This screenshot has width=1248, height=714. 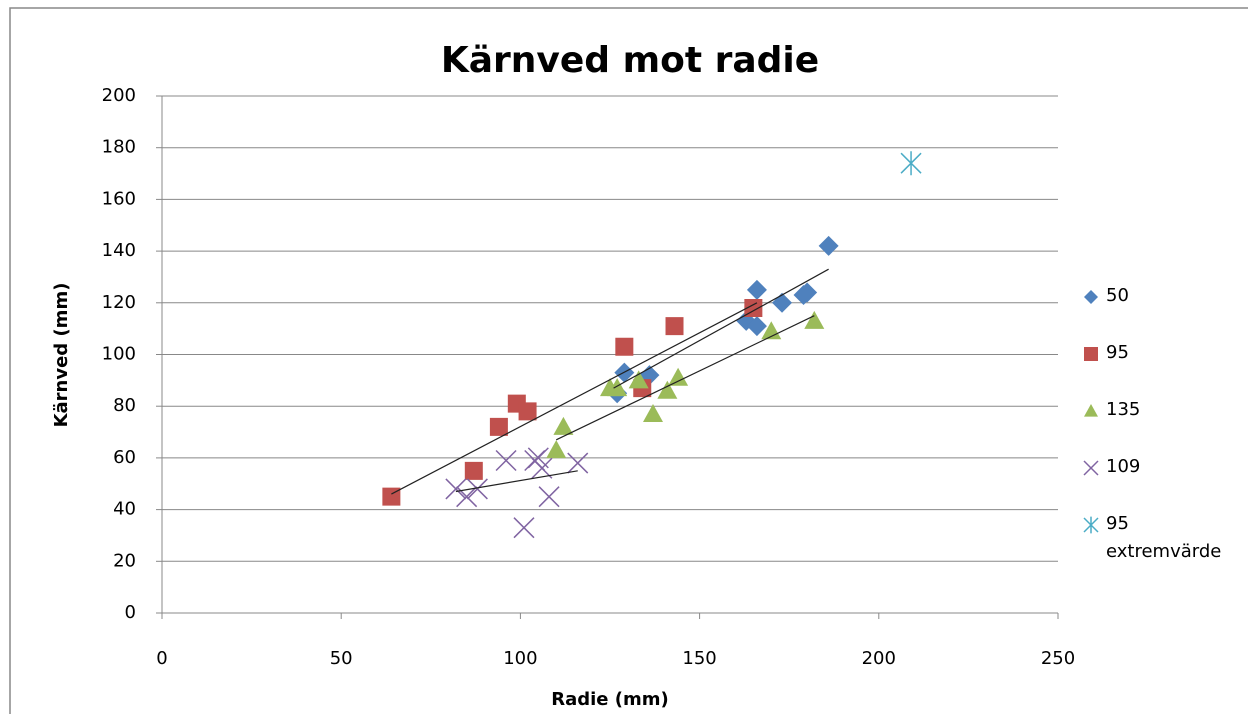 What do you see at coordinates (1149, 424) in the screenshot?
I see `legend-entry: 135` at bounding box center [1149, 424].